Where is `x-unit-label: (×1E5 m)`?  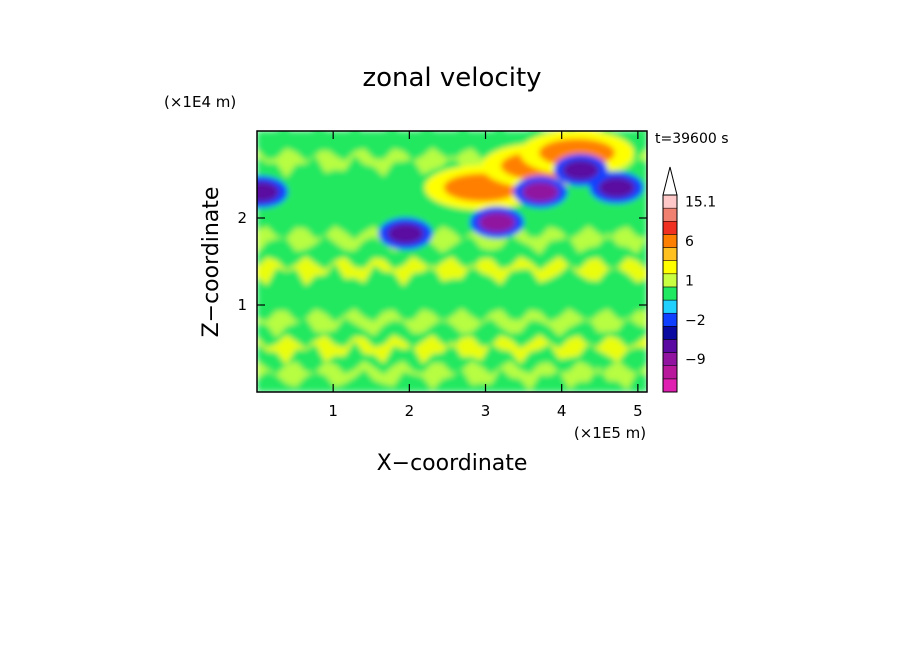 x-unit-label: (×1E5 m) is located at coordinates (610, 433).